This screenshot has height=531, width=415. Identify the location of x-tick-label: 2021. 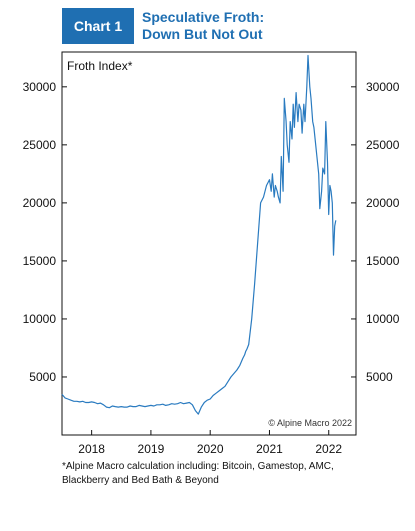
(269, 449).